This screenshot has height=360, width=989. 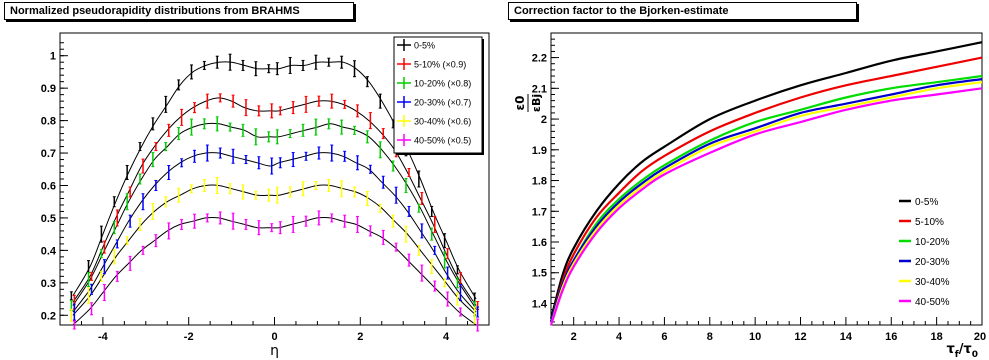 What do you see at coordinates (539, 182) in the screenshot?
I see `y-tick-label: 1.8` at bounding box center [539, 182].